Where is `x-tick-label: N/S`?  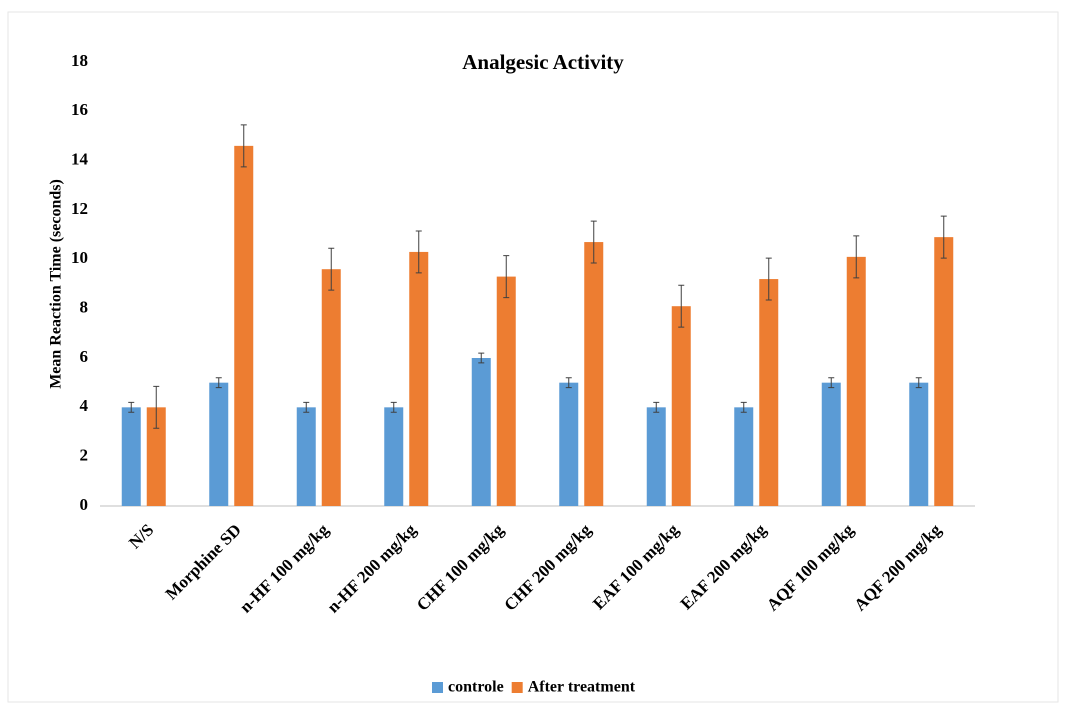
x-tick-label: N/S is located at coordinates (141, 536).